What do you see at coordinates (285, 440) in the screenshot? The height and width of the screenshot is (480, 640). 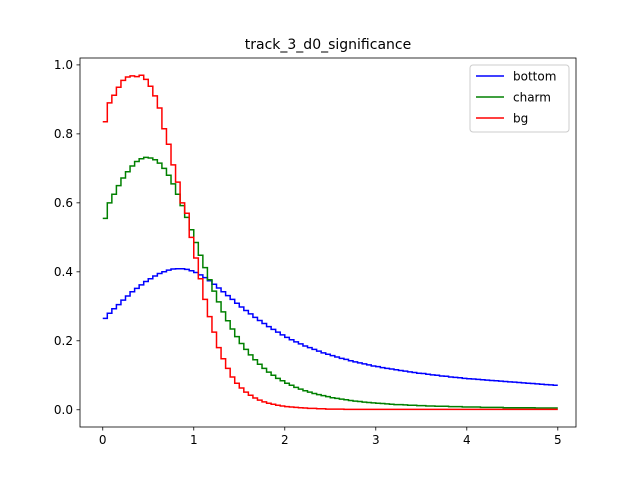 I see `x-tick-label: 2` at bounding box center [285, 440].